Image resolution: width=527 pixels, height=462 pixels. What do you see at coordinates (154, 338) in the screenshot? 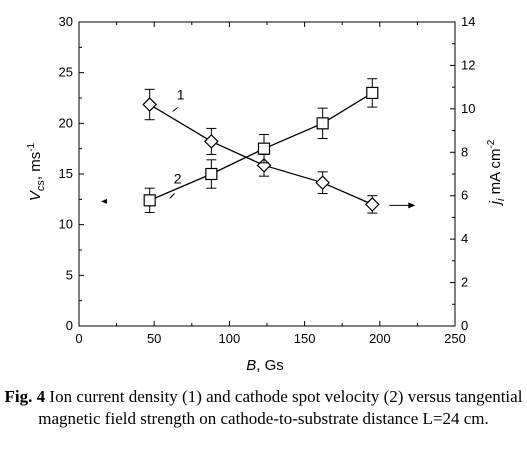
I see `x-tick-label: 50` at bounding box center [154, 338].